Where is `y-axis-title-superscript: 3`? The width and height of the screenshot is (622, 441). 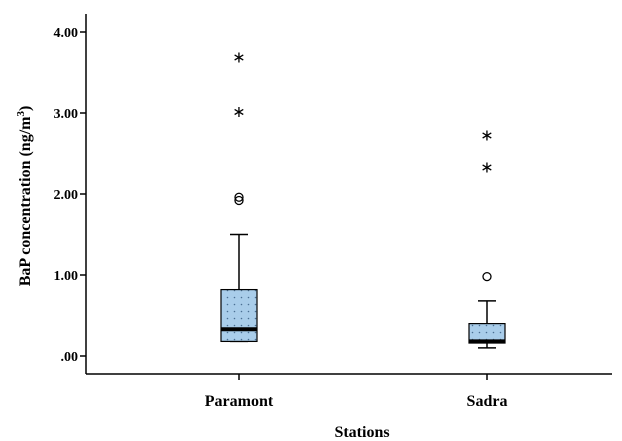
y-axis-title-superscript: 3 is located at coordinates (21, 114).